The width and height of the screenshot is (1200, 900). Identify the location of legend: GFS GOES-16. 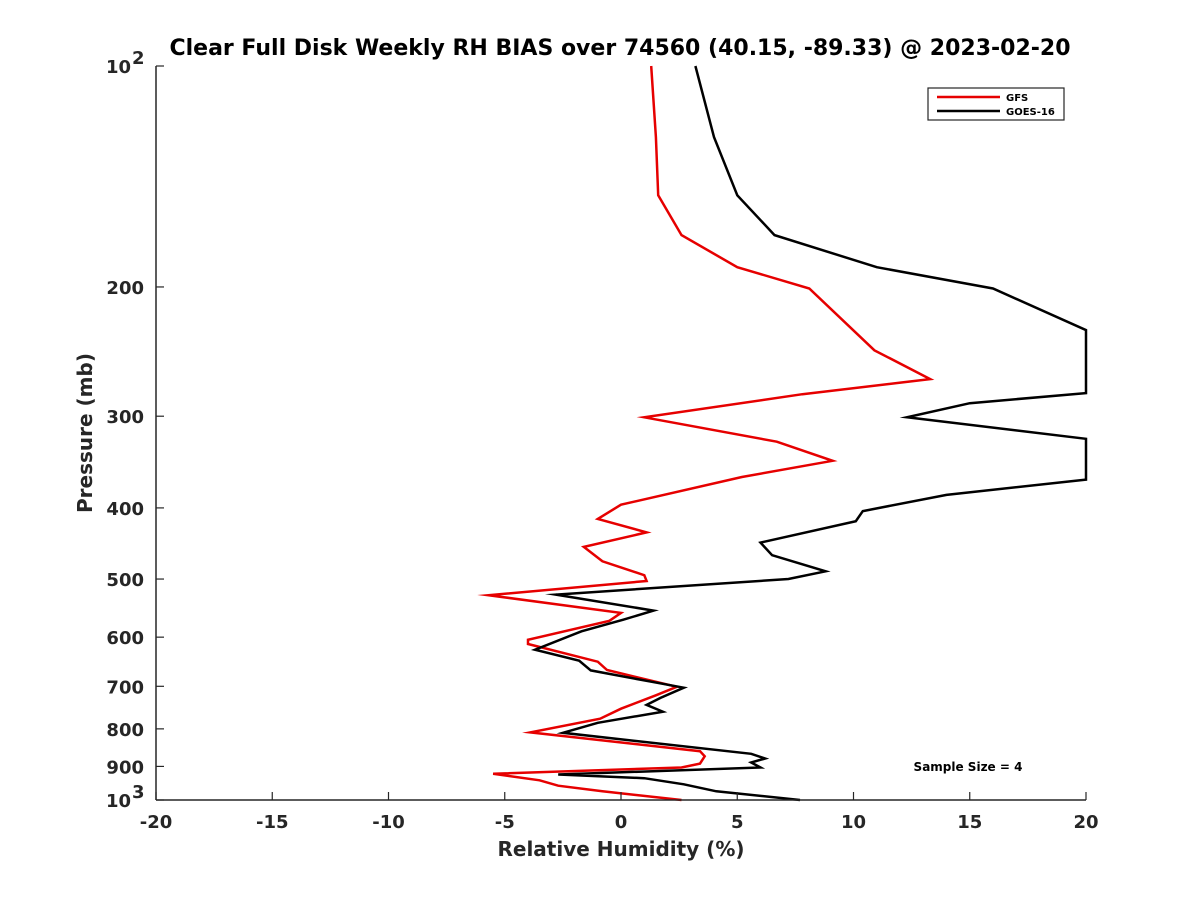
(996, 104).